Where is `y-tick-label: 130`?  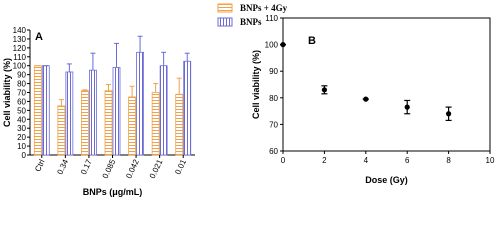
y-tick-label: 130 is located at coordinates (20, 39).